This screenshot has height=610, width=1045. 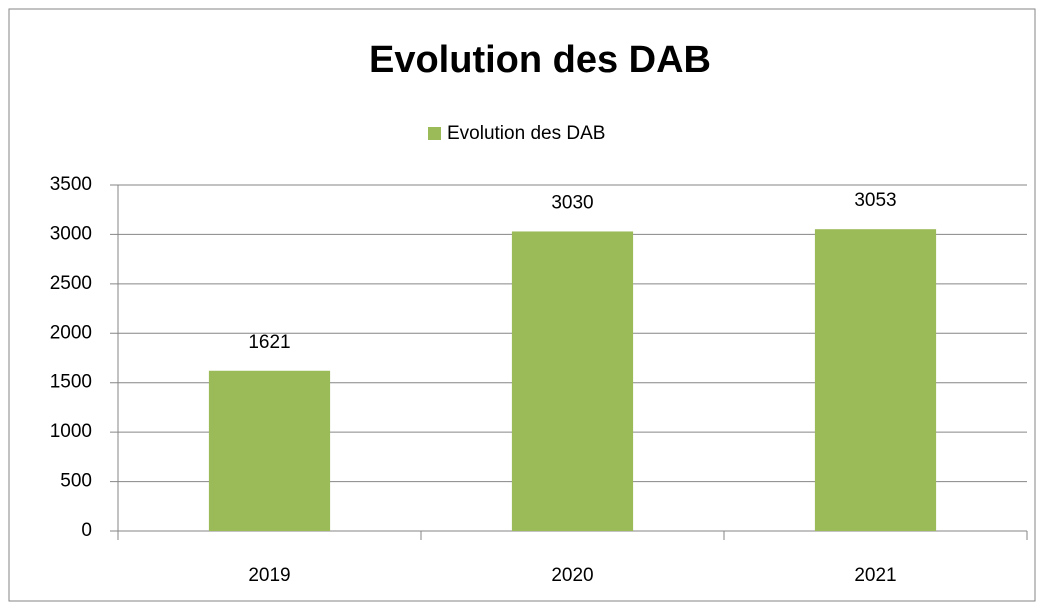 I want to click on y-tick-label: 3500, so click(x=71, y=184).